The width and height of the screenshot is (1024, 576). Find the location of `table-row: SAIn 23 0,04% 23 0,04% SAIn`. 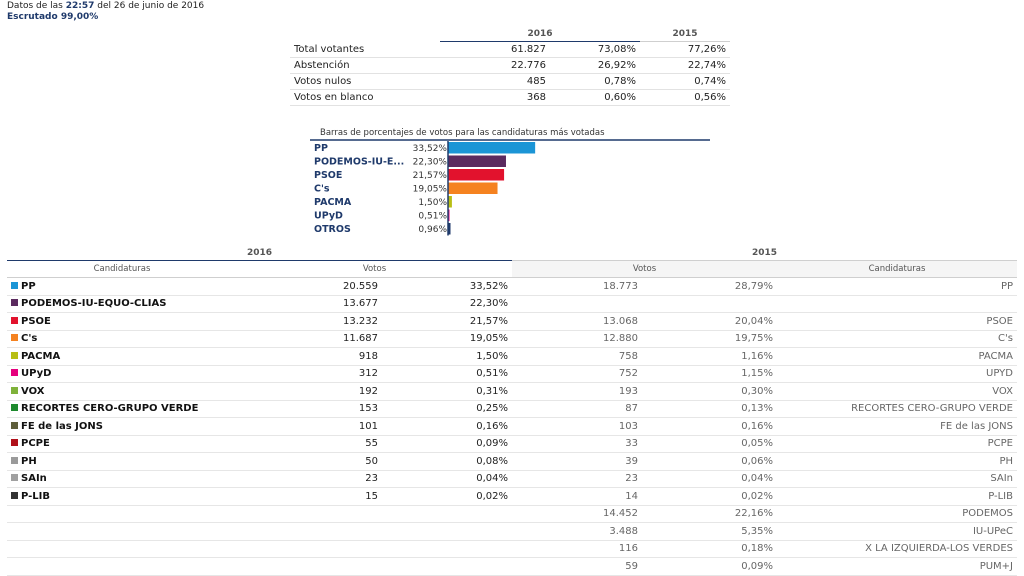

table-row: SAIn 23 0,04% 23 0,04% SAIn is located at coordinates (512, 479).